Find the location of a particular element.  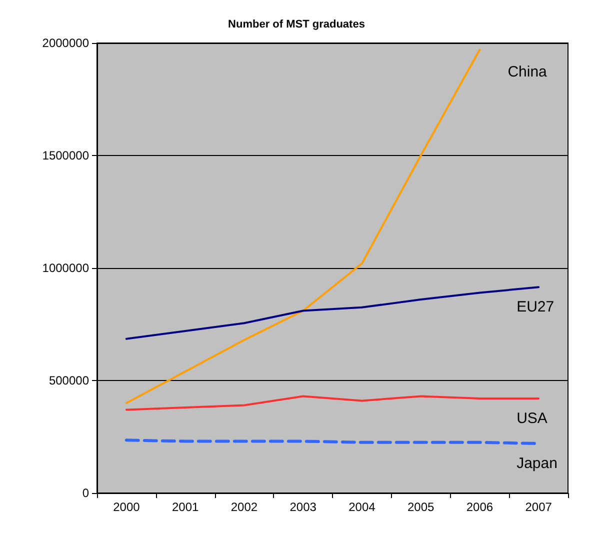

chart-title: Number of MST graduates is located at coordinates (296, 24).